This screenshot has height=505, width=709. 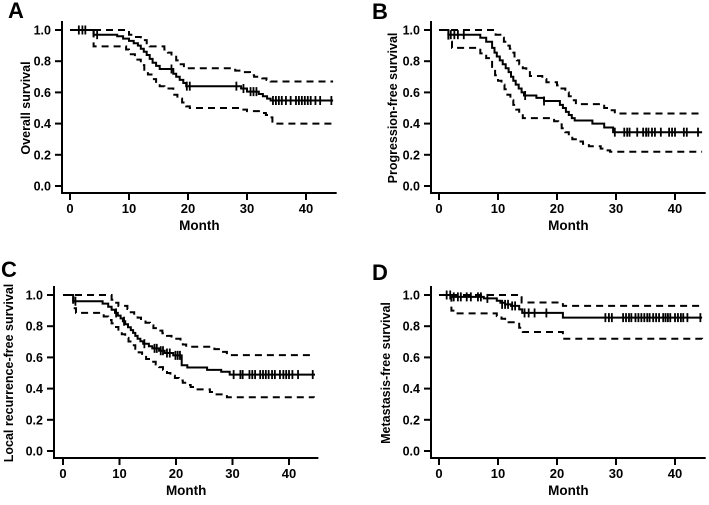 I want to click on y-axis-title: Local recurrence-free survival, so click(x=9, y=373).